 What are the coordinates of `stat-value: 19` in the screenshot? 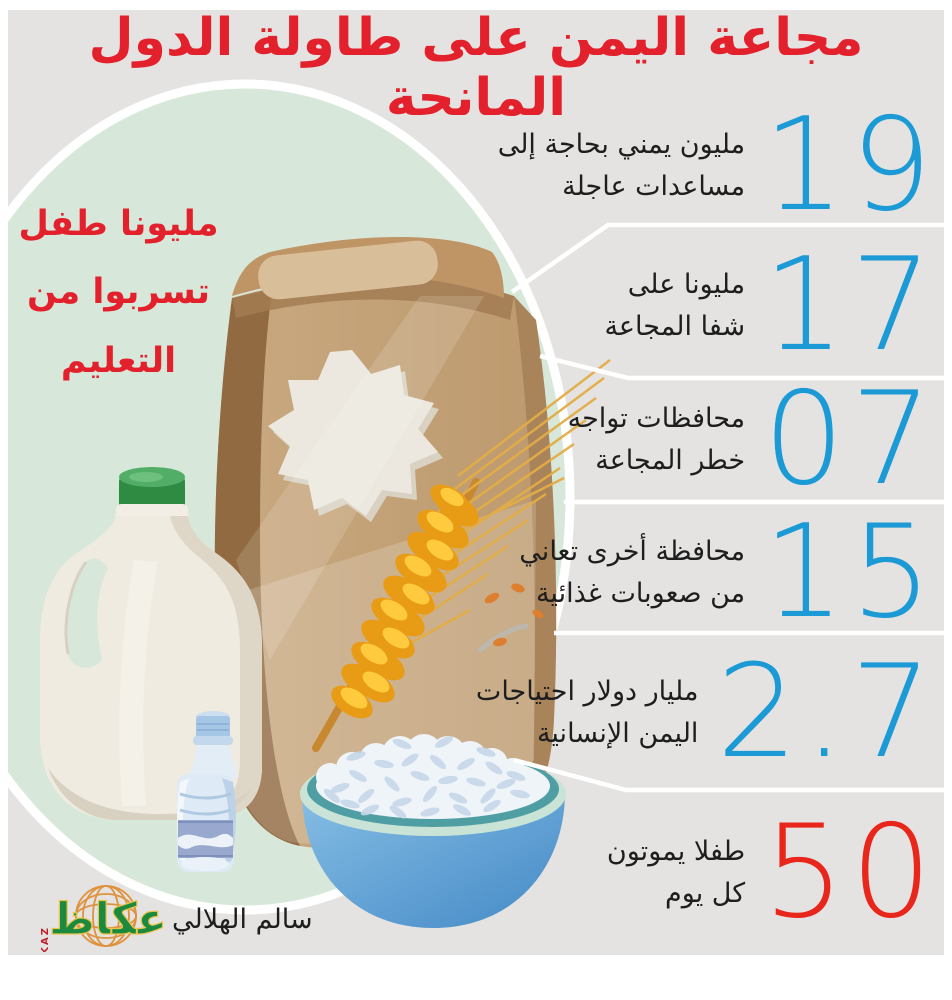 It's located at (850, 165).